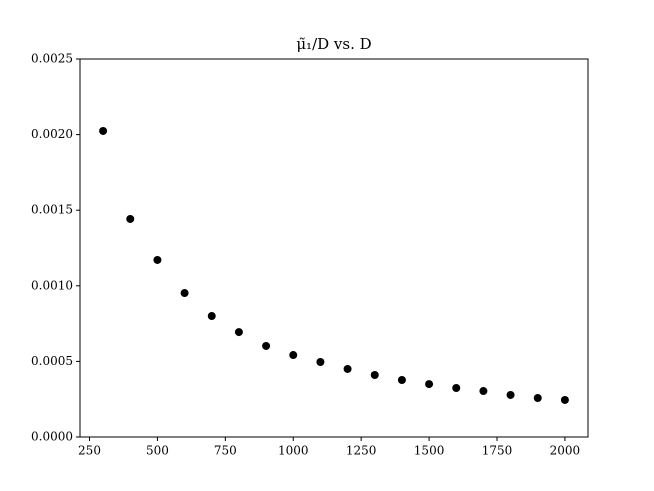 The image size is (654, 491). Describe the element at coordinates (293, 451) in the screenshot. I see `x-tick-label: 1000` at that location.